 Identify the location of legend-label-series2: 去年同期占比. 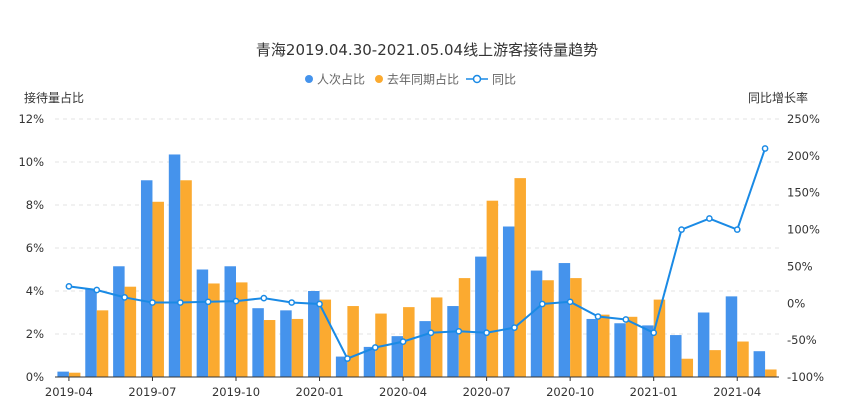
(423, 79).